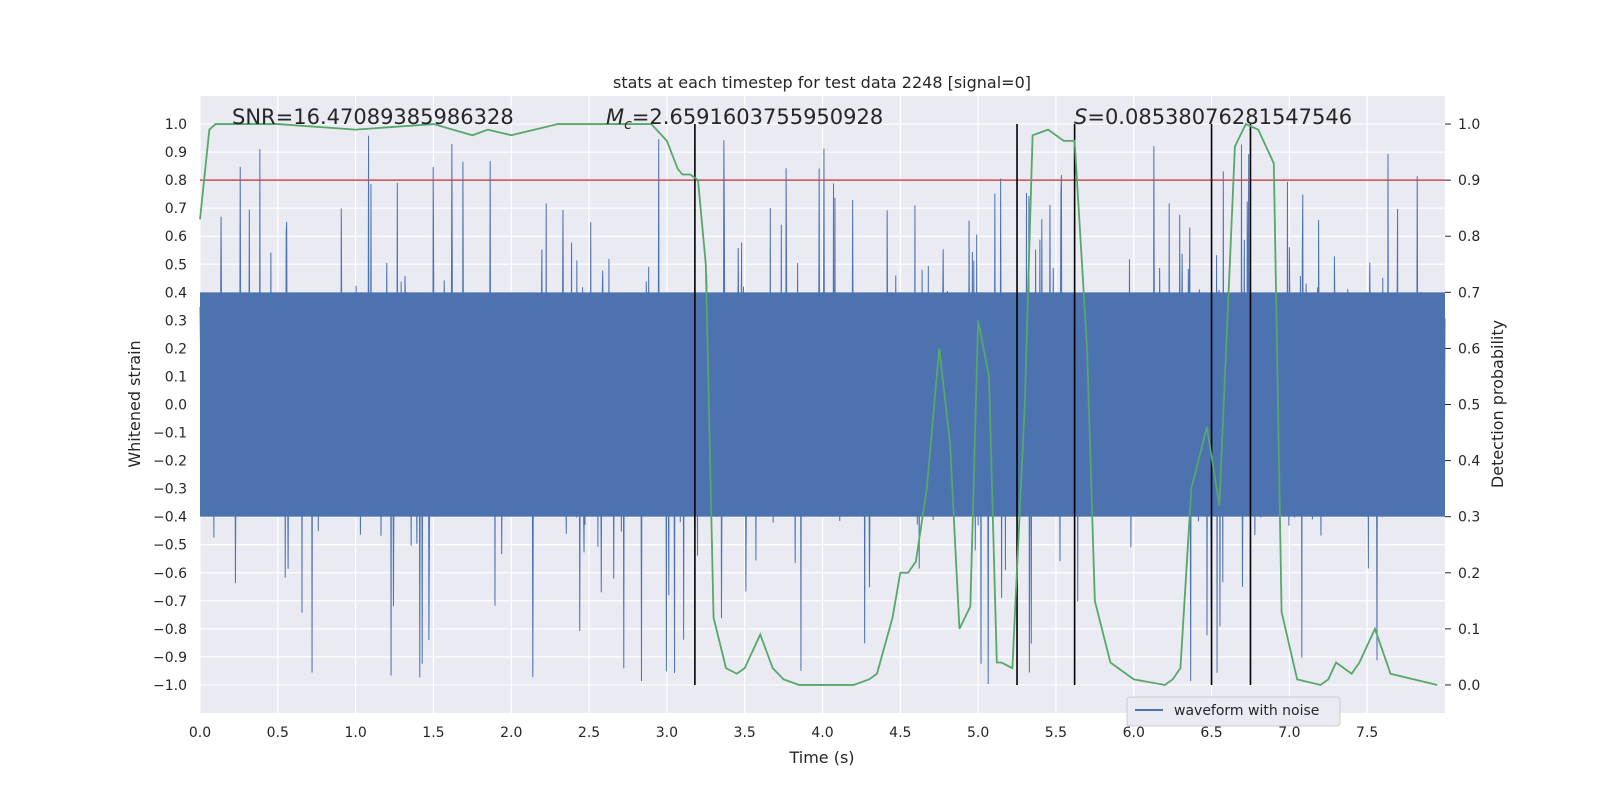 The height and width of the screenshot is (800, 1600). What do you see at coordinates (1211, 733) in the screenshot?
I see `x-tick-label: 6.5` at bounding box center [1211, 733].